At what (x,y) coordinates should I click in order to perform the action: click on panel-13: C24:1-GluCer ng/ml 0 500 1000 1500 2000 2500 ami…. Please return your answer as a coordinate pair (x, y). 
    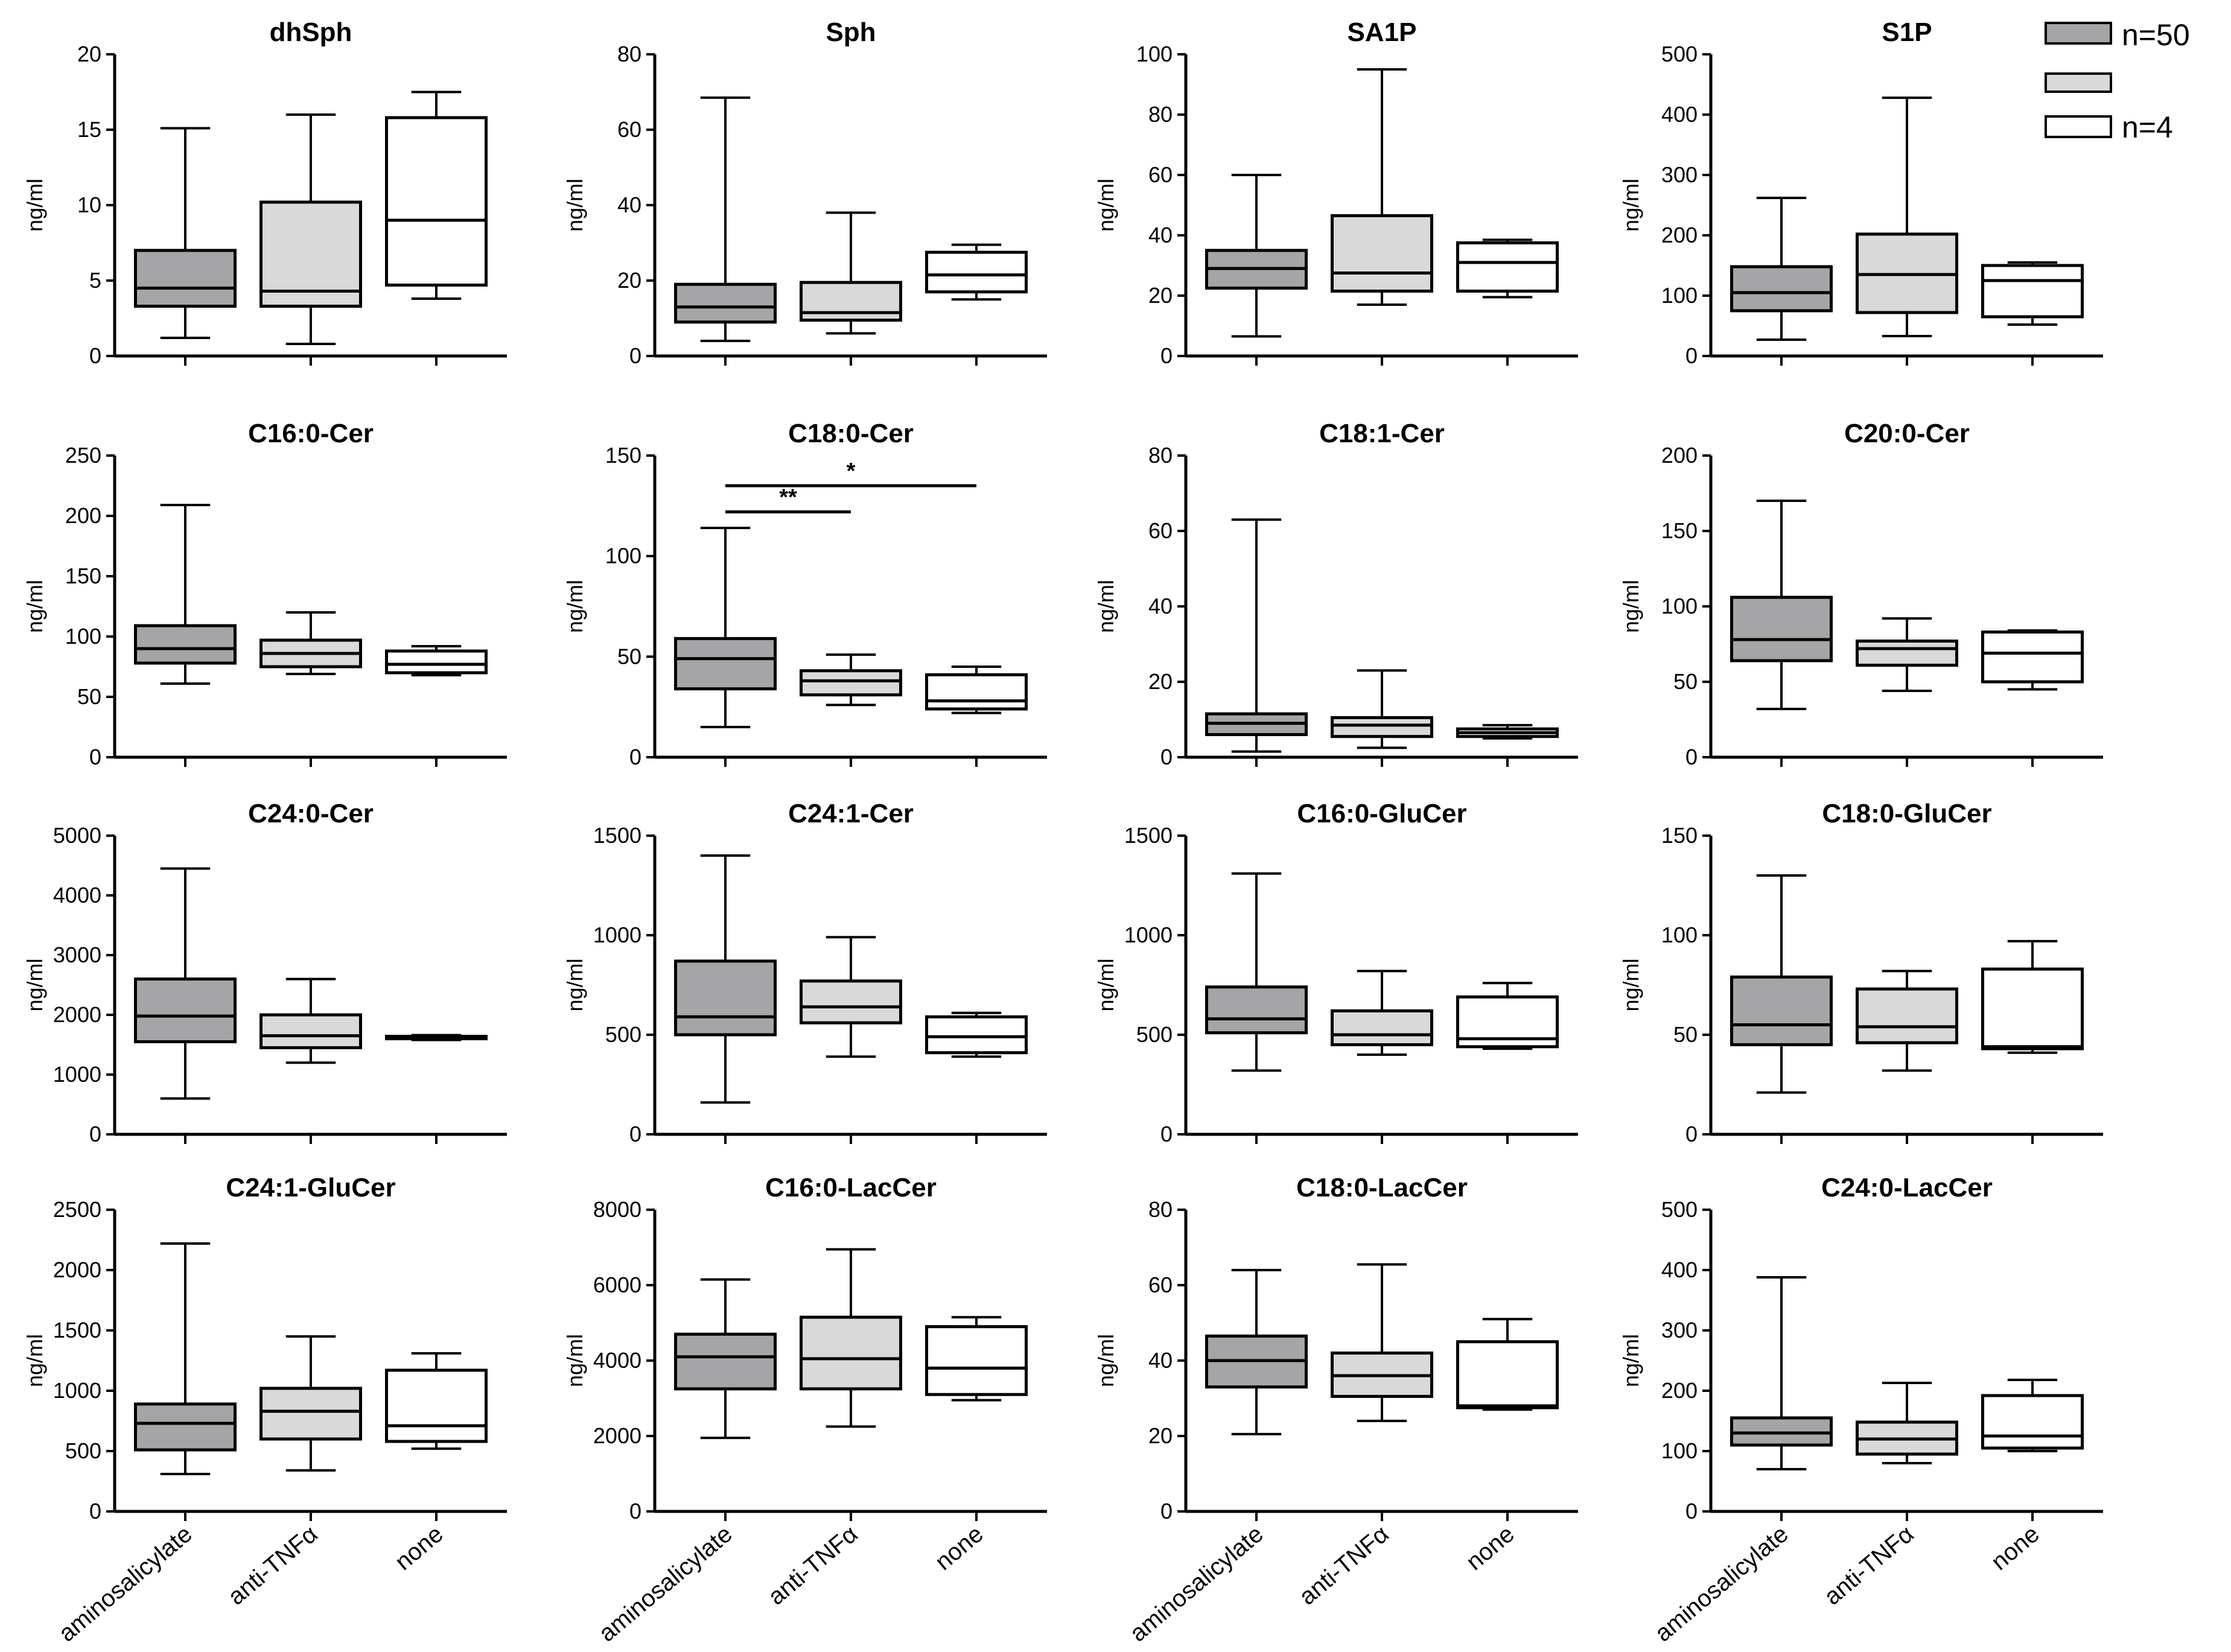
    Looking at the image, I should click on (264, 1410).